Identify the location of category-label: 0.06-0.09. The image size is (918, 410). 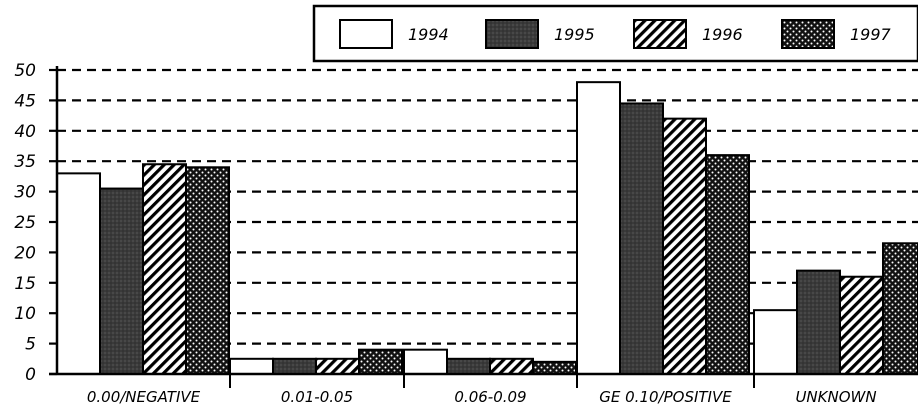
(490, 397).